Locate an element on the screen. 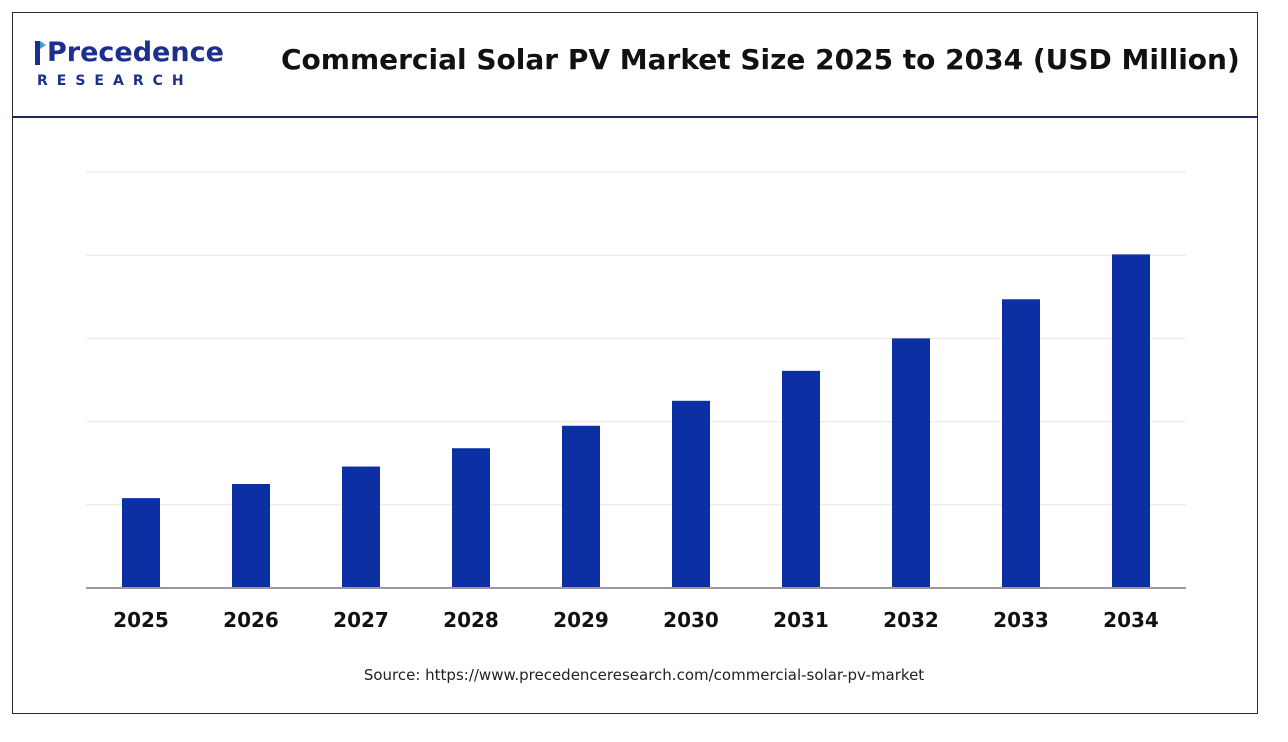 The image size is (1288, 742). brand-logo: Precedence RESEARCH is located at coordinates (128, 65).